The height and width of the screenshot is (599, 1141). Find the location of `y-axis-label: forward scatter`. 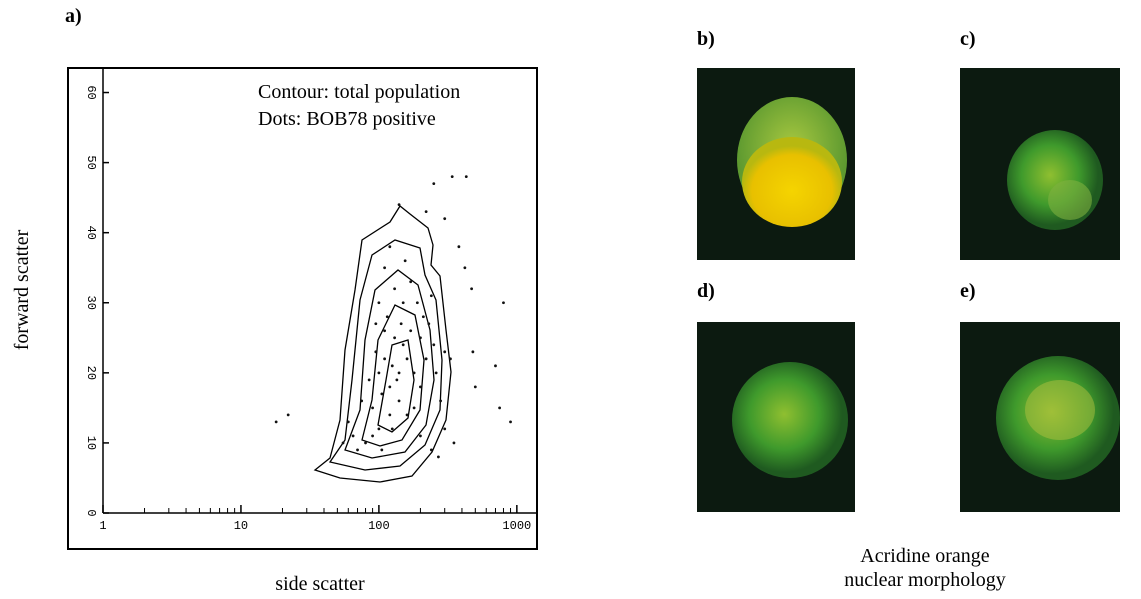

y-axis-label: forward scatter is located at coordinates (22, 289).